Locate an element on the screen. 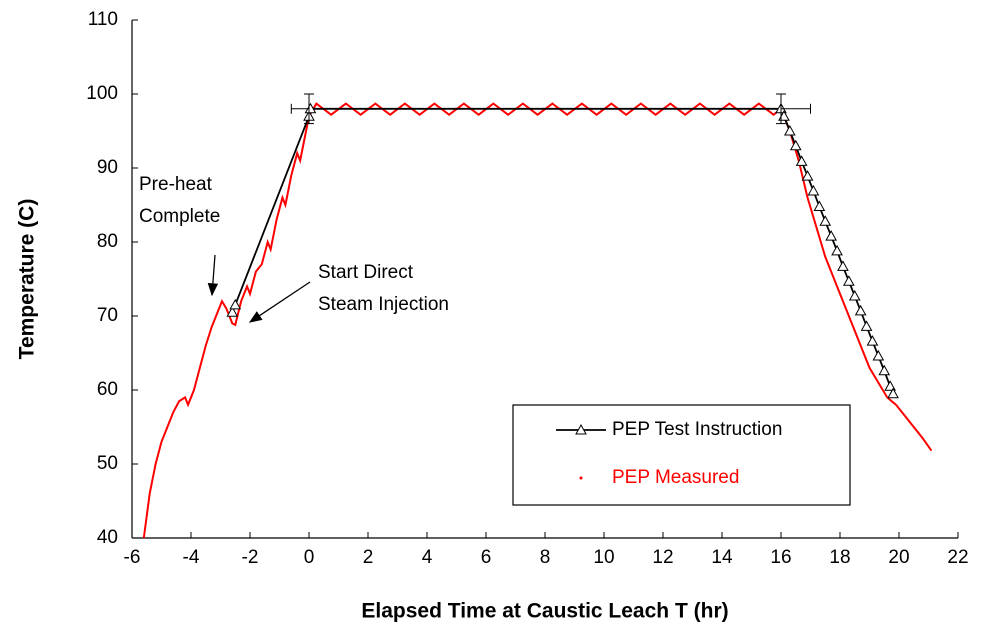  legend-dot is located at coordinates (581, 478).